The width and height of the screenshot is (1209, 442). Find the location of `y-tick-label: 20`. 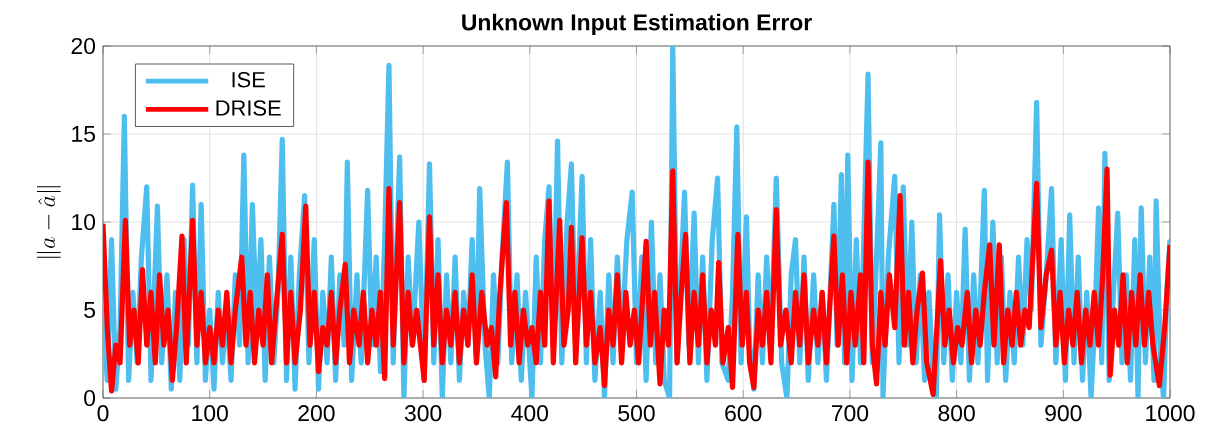

y-tick-label: 20 is located at coordinates (83, 46).